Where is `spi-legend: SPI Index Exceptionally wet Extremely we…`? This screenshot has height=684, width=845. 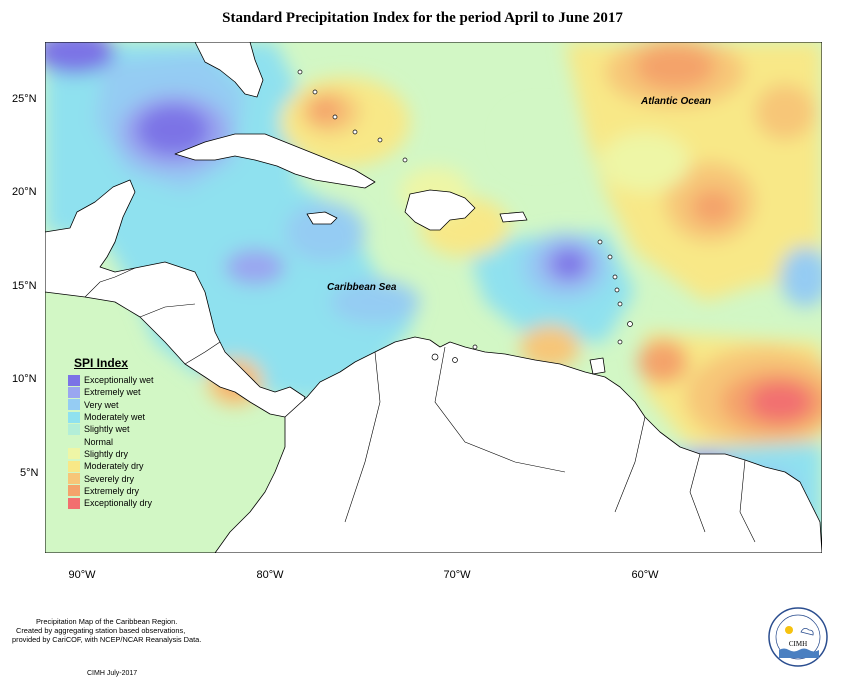
spi-legend: SPI Index Exceptionally wet Extremely we… is located at coordinates (123, 432).